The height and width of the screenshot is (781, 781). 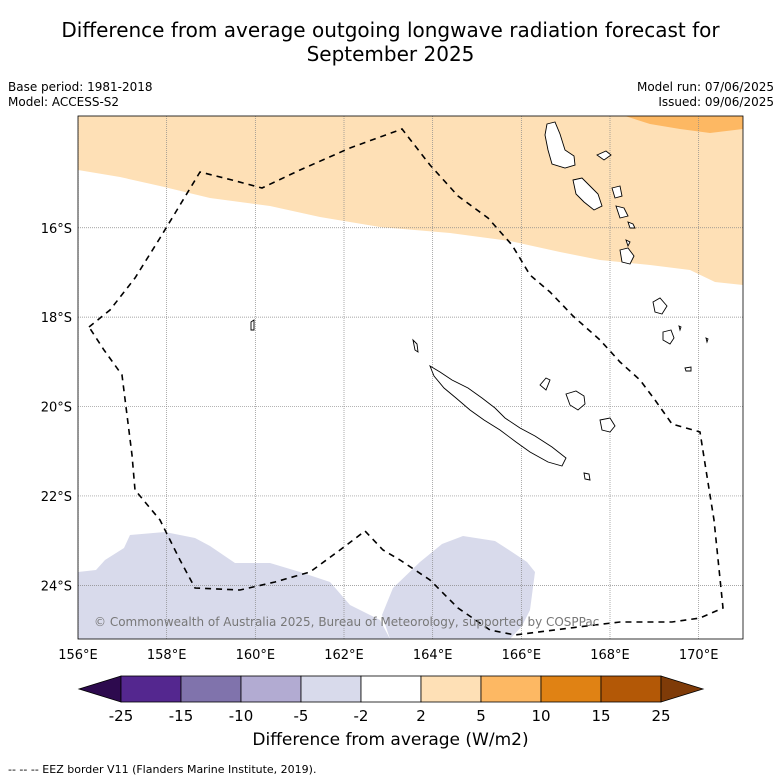 What do you see at coordinates (390, 740) in the screenshot?
I see `colorbar-label: Difference from average (W/m2)` at bounding box center [390, 740].